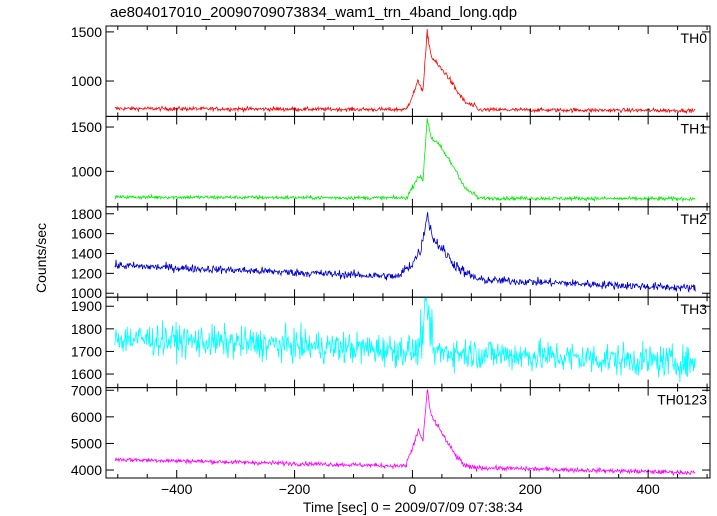 The height and width of the screenshot is (516, 717). I want to click on panel-label-th0: TH0, so click(694, 38).